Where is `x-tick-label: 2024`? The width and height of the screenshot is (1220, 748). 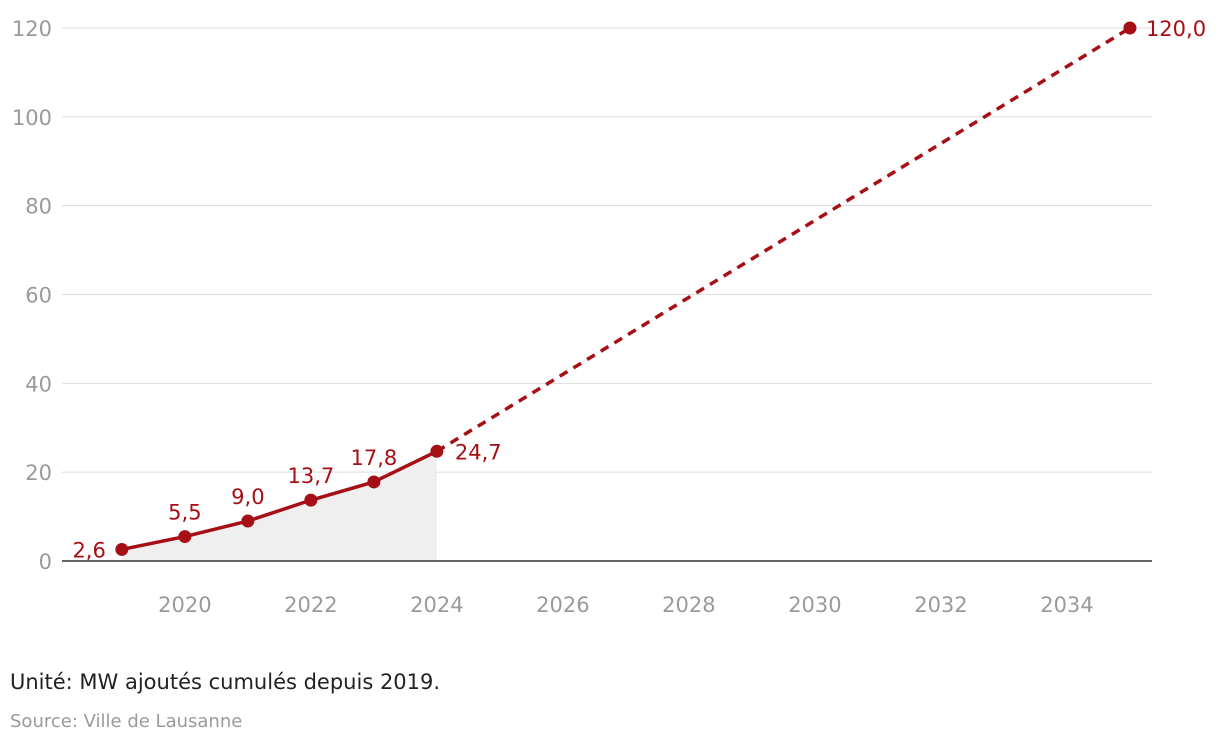
x-tick-label: 2024 is located at coordinates (436, 605).